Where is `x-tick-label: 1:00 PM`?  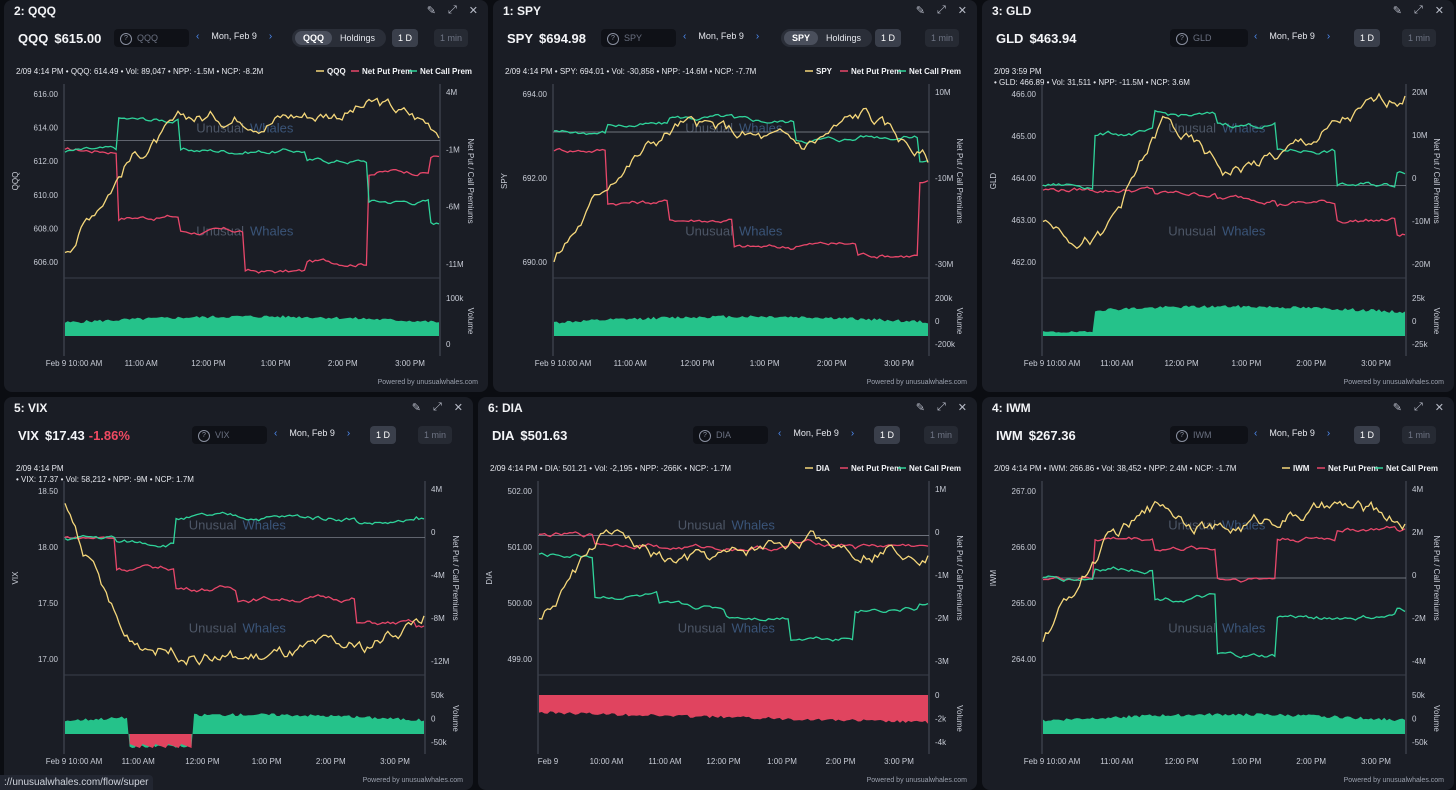 x-tick-label: 1:00 PM is located at coordinates (1247, 363).